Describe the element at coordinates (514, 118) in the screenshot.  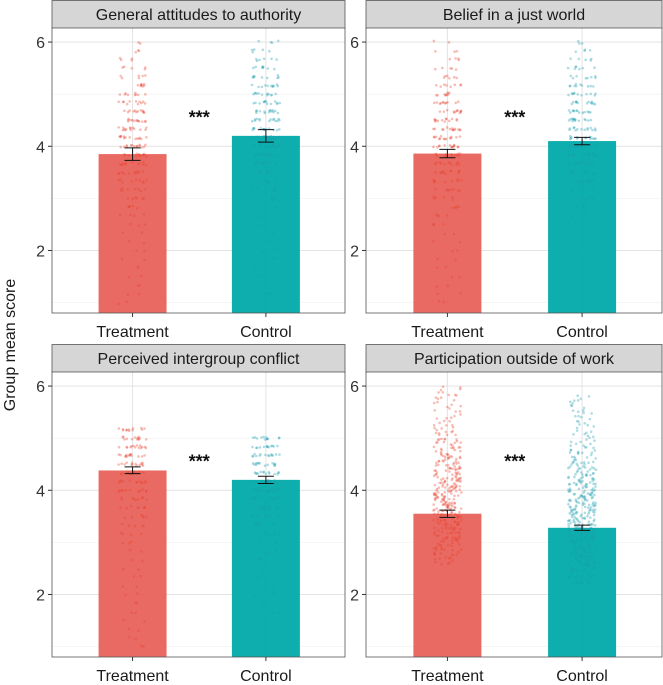
I see `significance-label: ***` at that location.